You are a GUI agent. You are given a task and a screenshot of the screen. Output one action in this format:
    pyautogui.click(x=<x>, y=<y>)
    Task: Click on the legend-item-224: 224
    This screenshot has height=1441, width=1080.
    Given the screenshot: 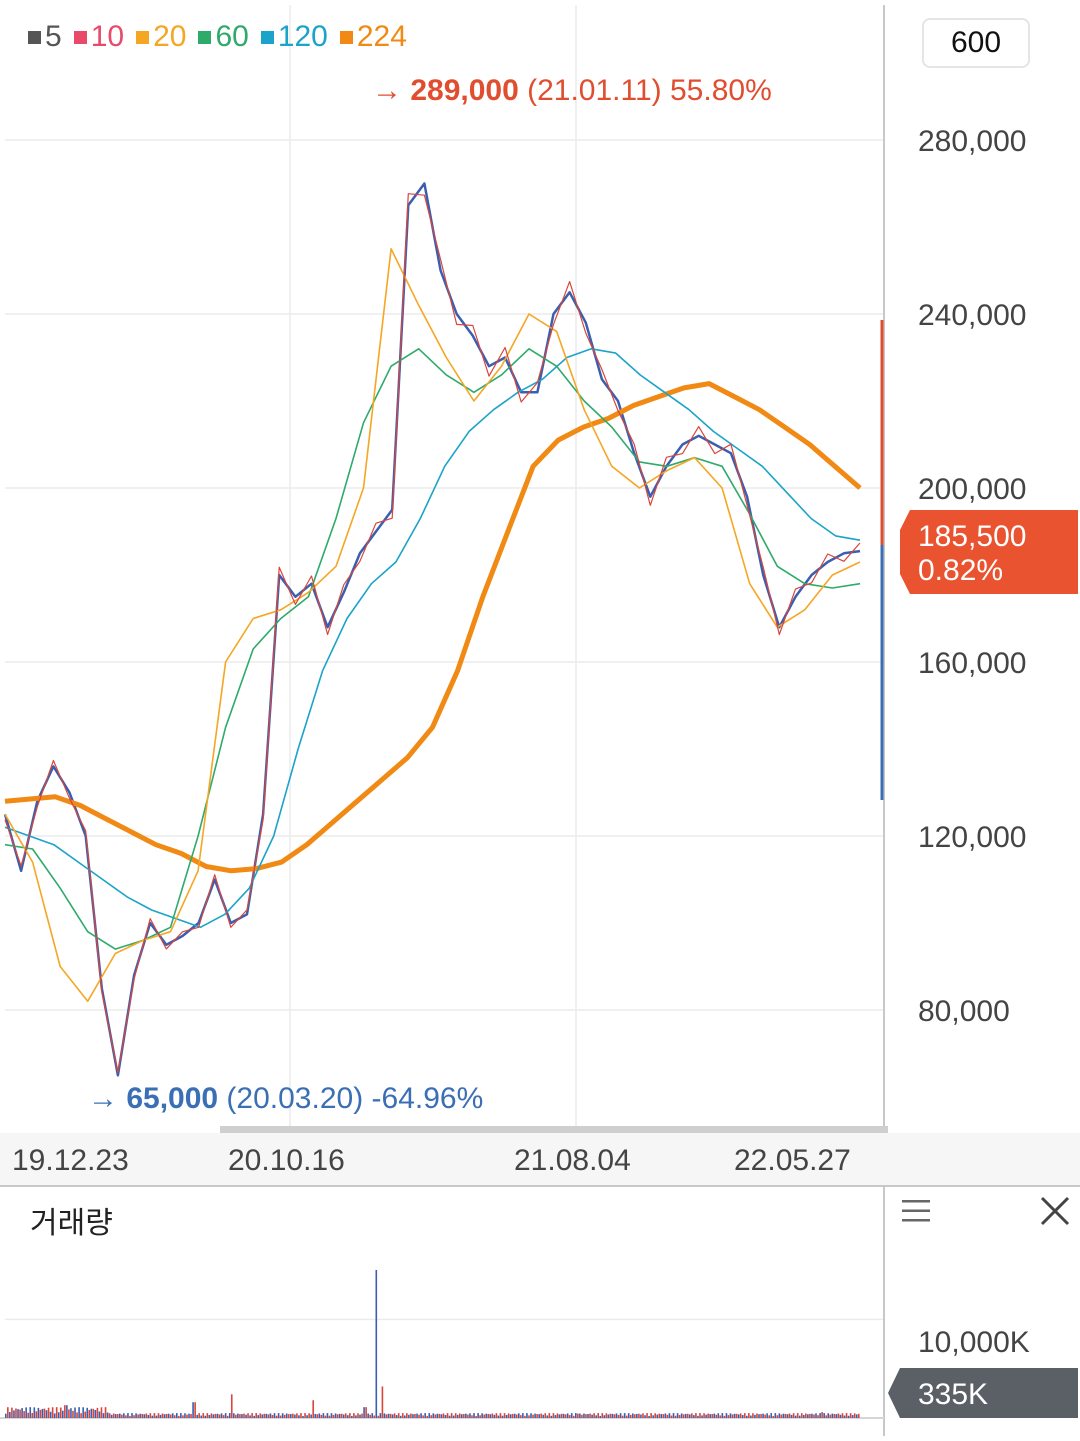 What is the action you would take?
    pyautogui.click(x=373, y=37)
    